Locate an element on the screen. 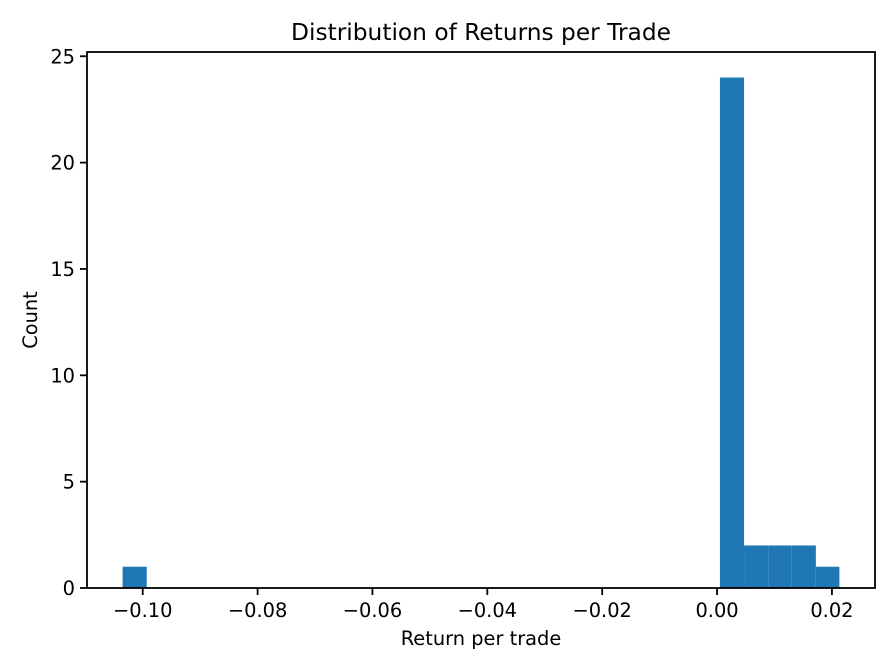 The image size is (896, 672). x-tick-label: −0.04 is located at coordinates (487, 610).